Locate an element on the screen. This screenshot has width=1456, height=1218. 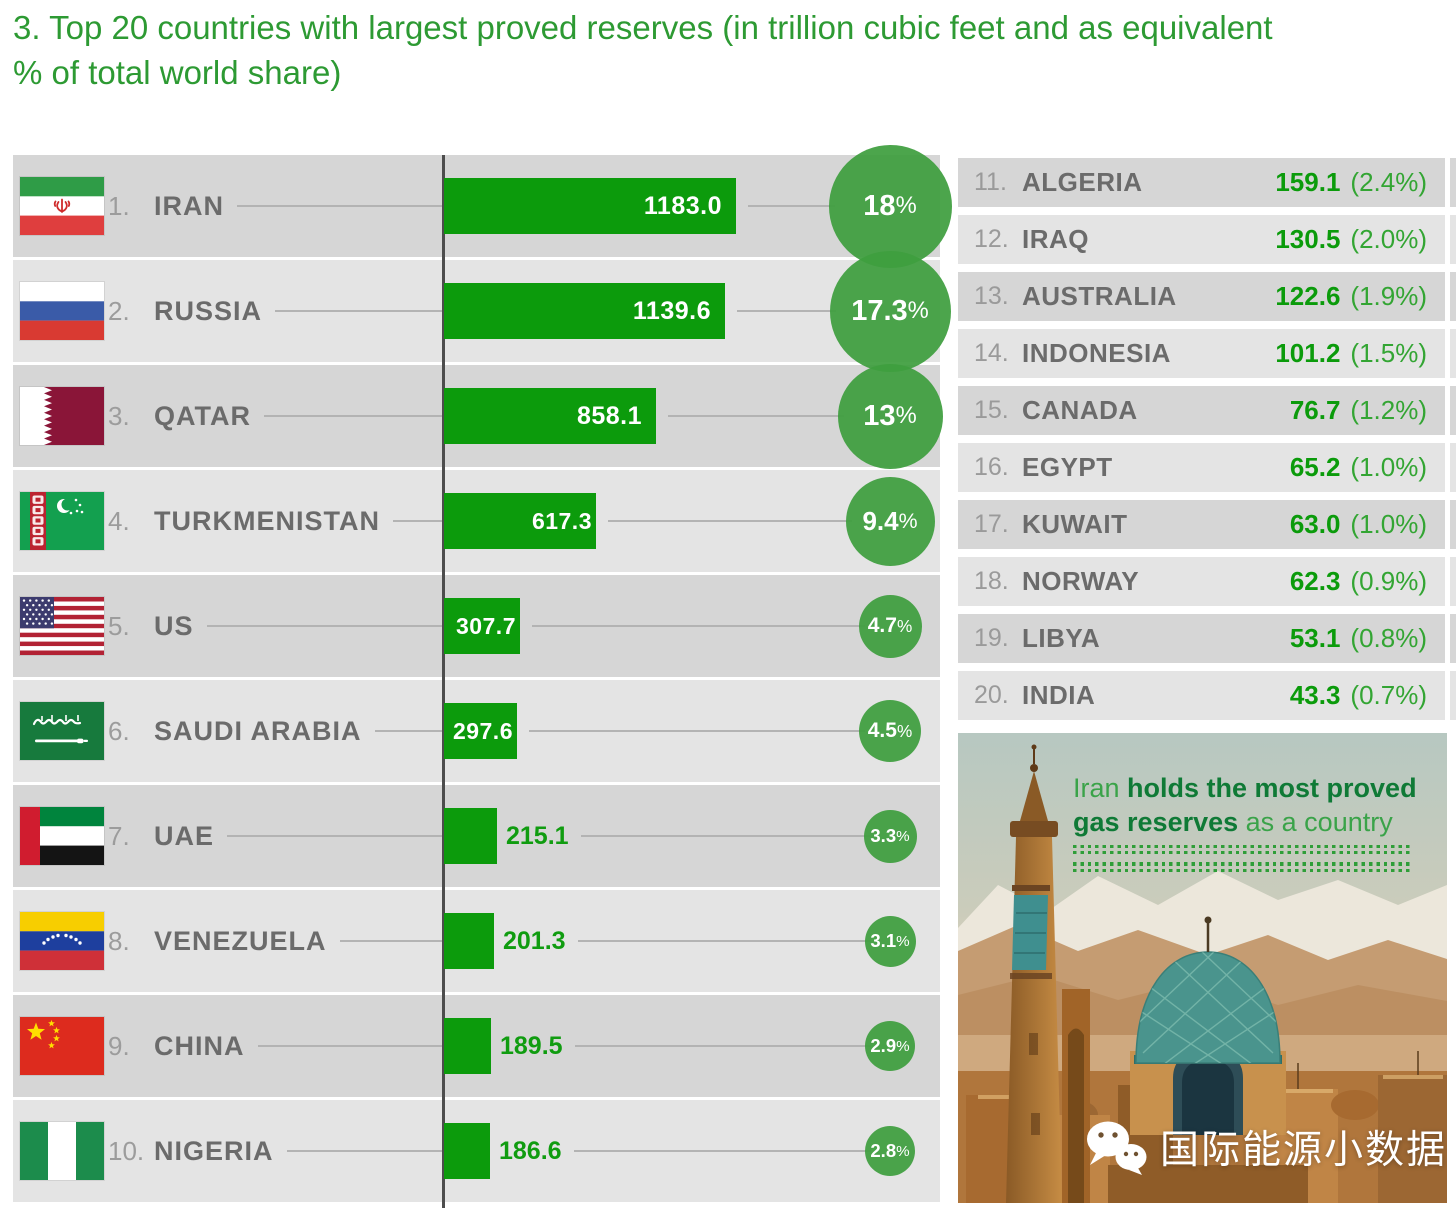
rank-label: 16. is located at coordinates (991, 467).